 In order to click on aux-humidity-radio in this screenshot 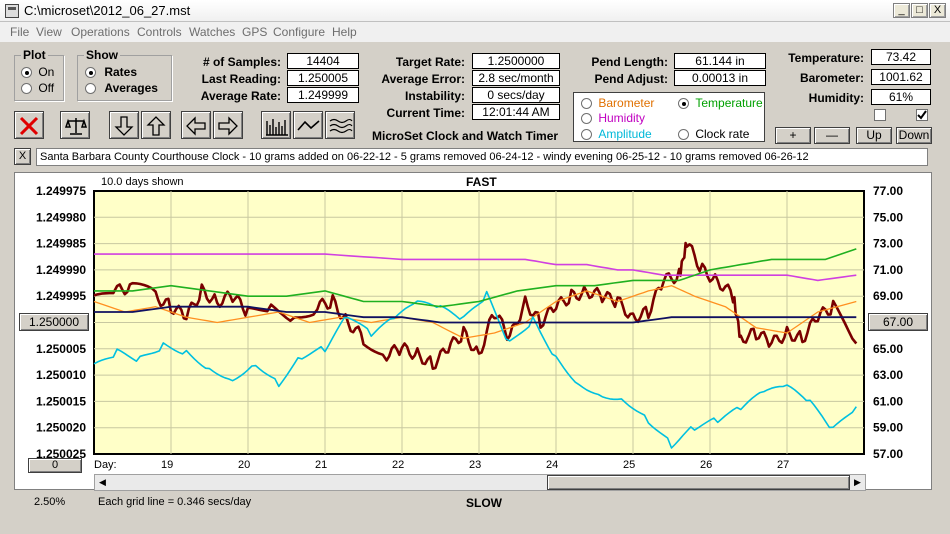, I will do `click(586, 118)`.